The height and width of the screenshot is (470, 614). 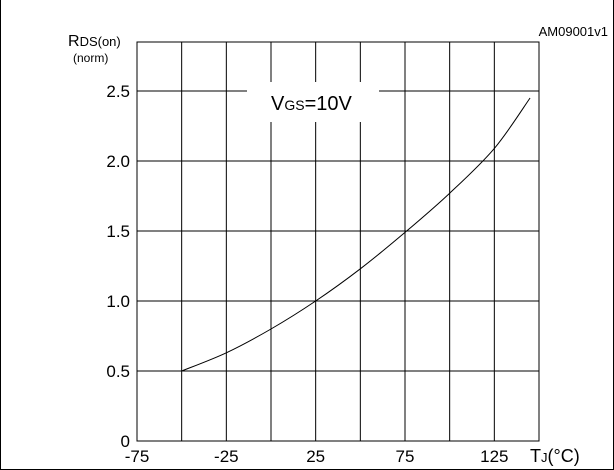 What do you see at coordinates (118, 231) in the screenshot?
I see `y-tick-label: 1.5` at bounding box center [118, 231].